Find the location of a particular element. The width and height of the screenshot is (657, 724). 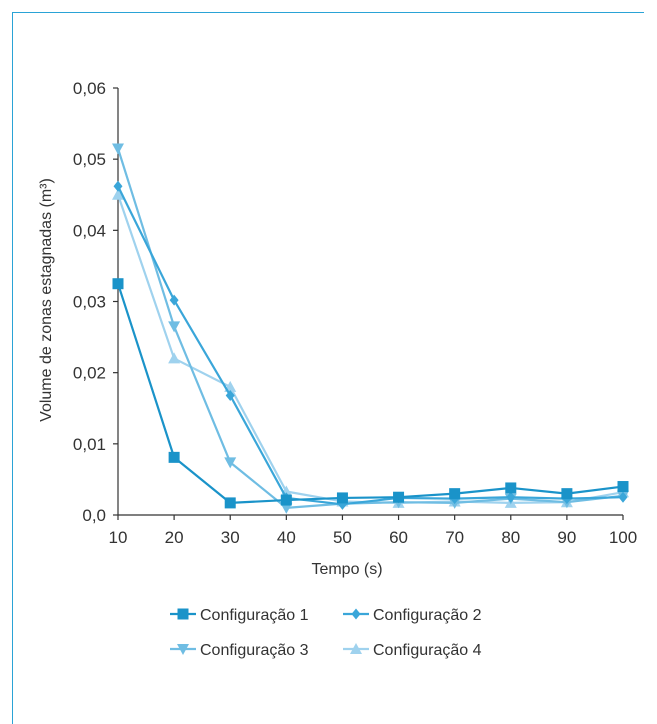

y-tick-label: 0,02 is located at coordinates (89, 373).